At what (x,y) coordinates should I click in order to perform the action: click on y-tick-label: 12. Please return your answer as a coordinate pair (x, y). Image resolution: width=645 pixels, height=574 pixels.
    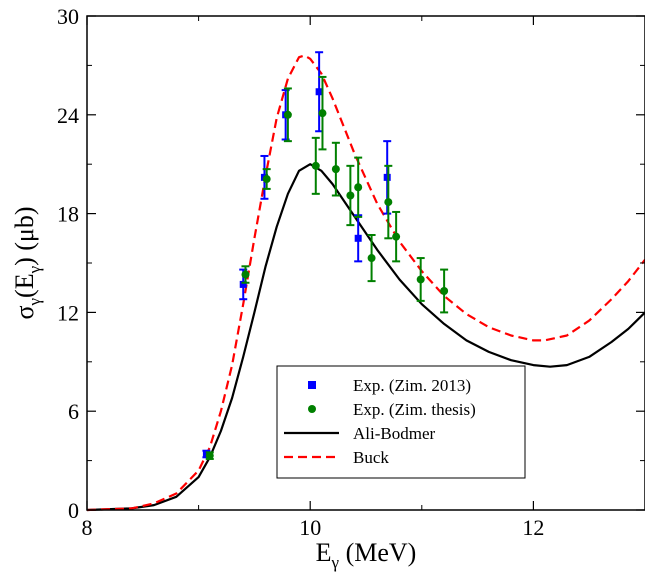
    Looking at the image, I should click on (68, 312).